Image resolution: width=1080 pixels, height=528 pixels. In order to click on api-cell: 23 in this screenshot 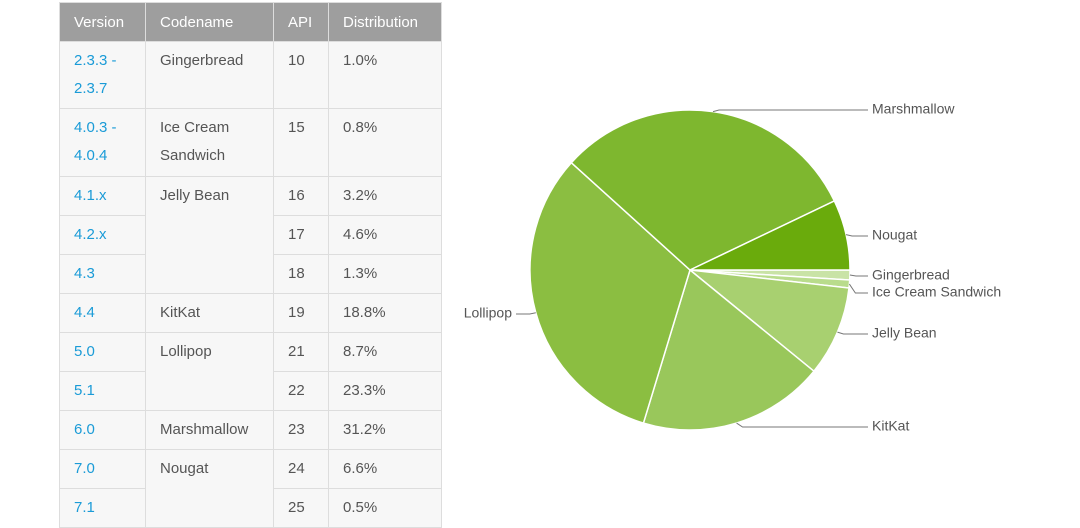, I will do `click(301, 430)`.